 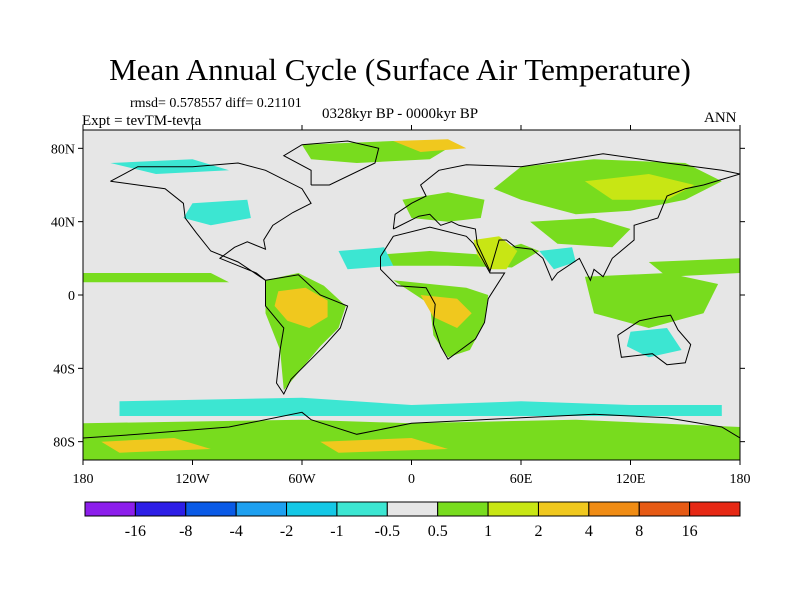 What do you see at coordinates (443, 207) in the screenshot?
I see `region-europe` at bounding box center [443, 207].